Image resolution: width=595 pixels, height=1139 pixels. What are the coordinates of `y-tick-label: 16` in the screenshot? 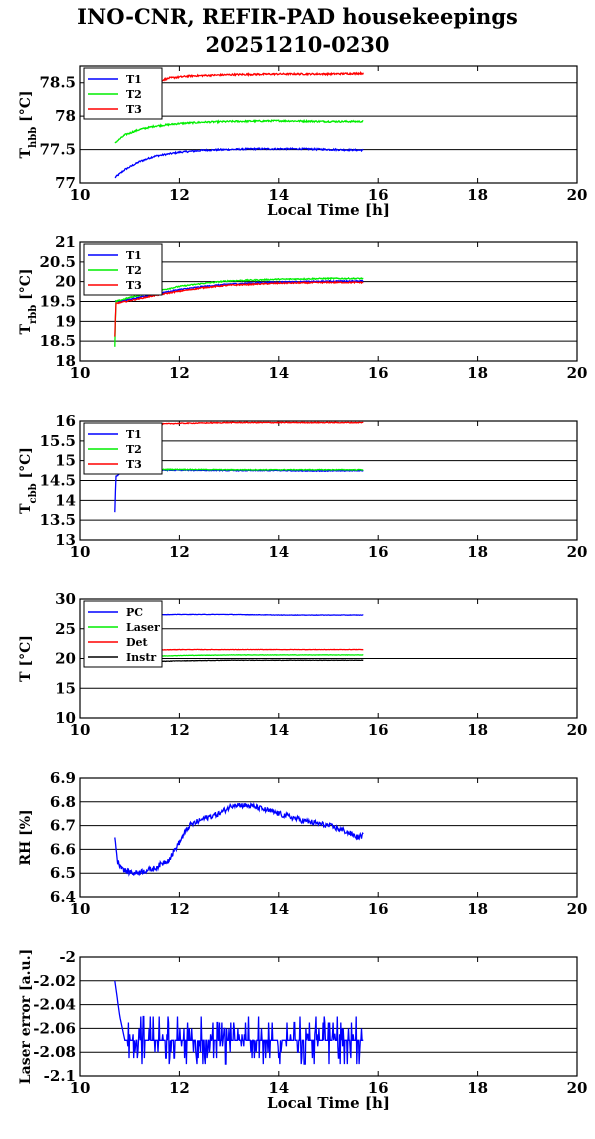 It's located at (65, 421).